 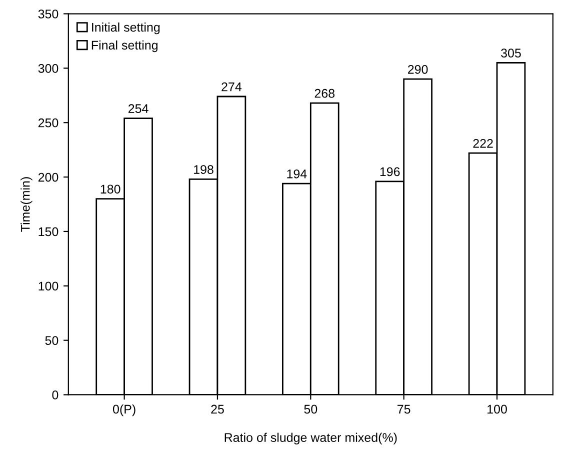 I want to click on y-tick-label: 0, so click(x=55, y=395).